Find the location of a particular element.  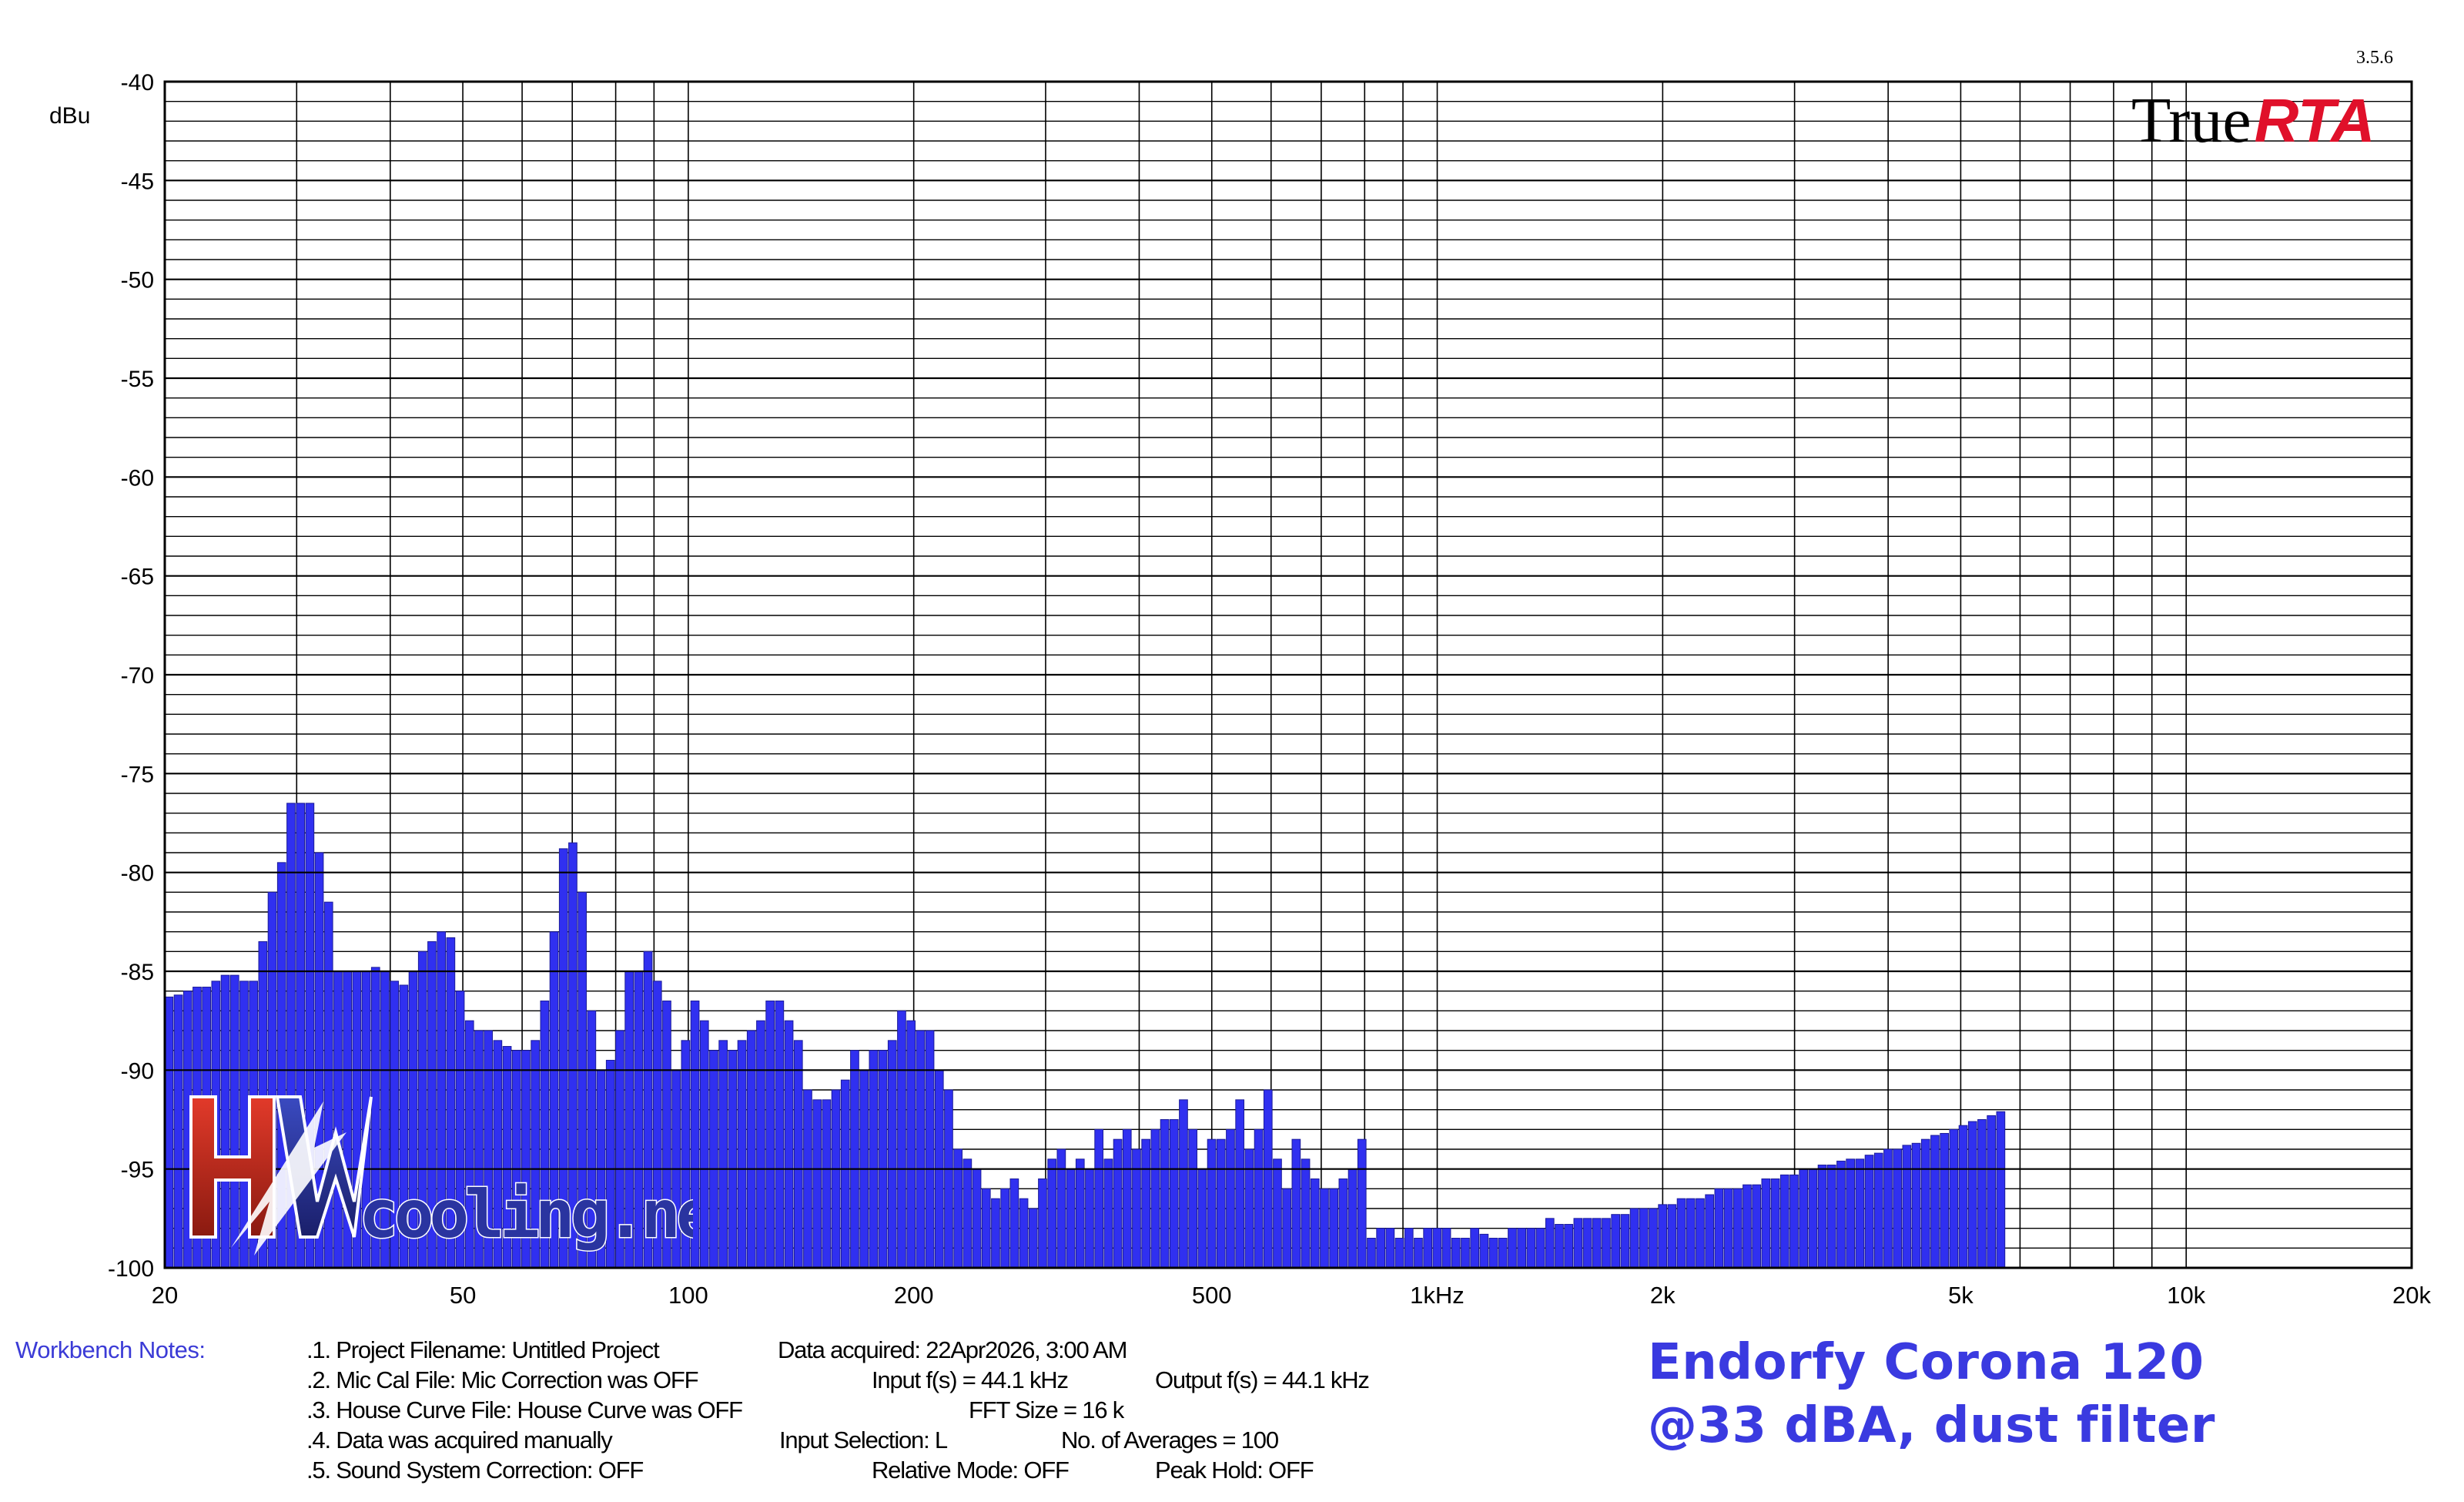

caption-line-2: @33 dBA, dust filter is located at coordinates (1931, 1425).